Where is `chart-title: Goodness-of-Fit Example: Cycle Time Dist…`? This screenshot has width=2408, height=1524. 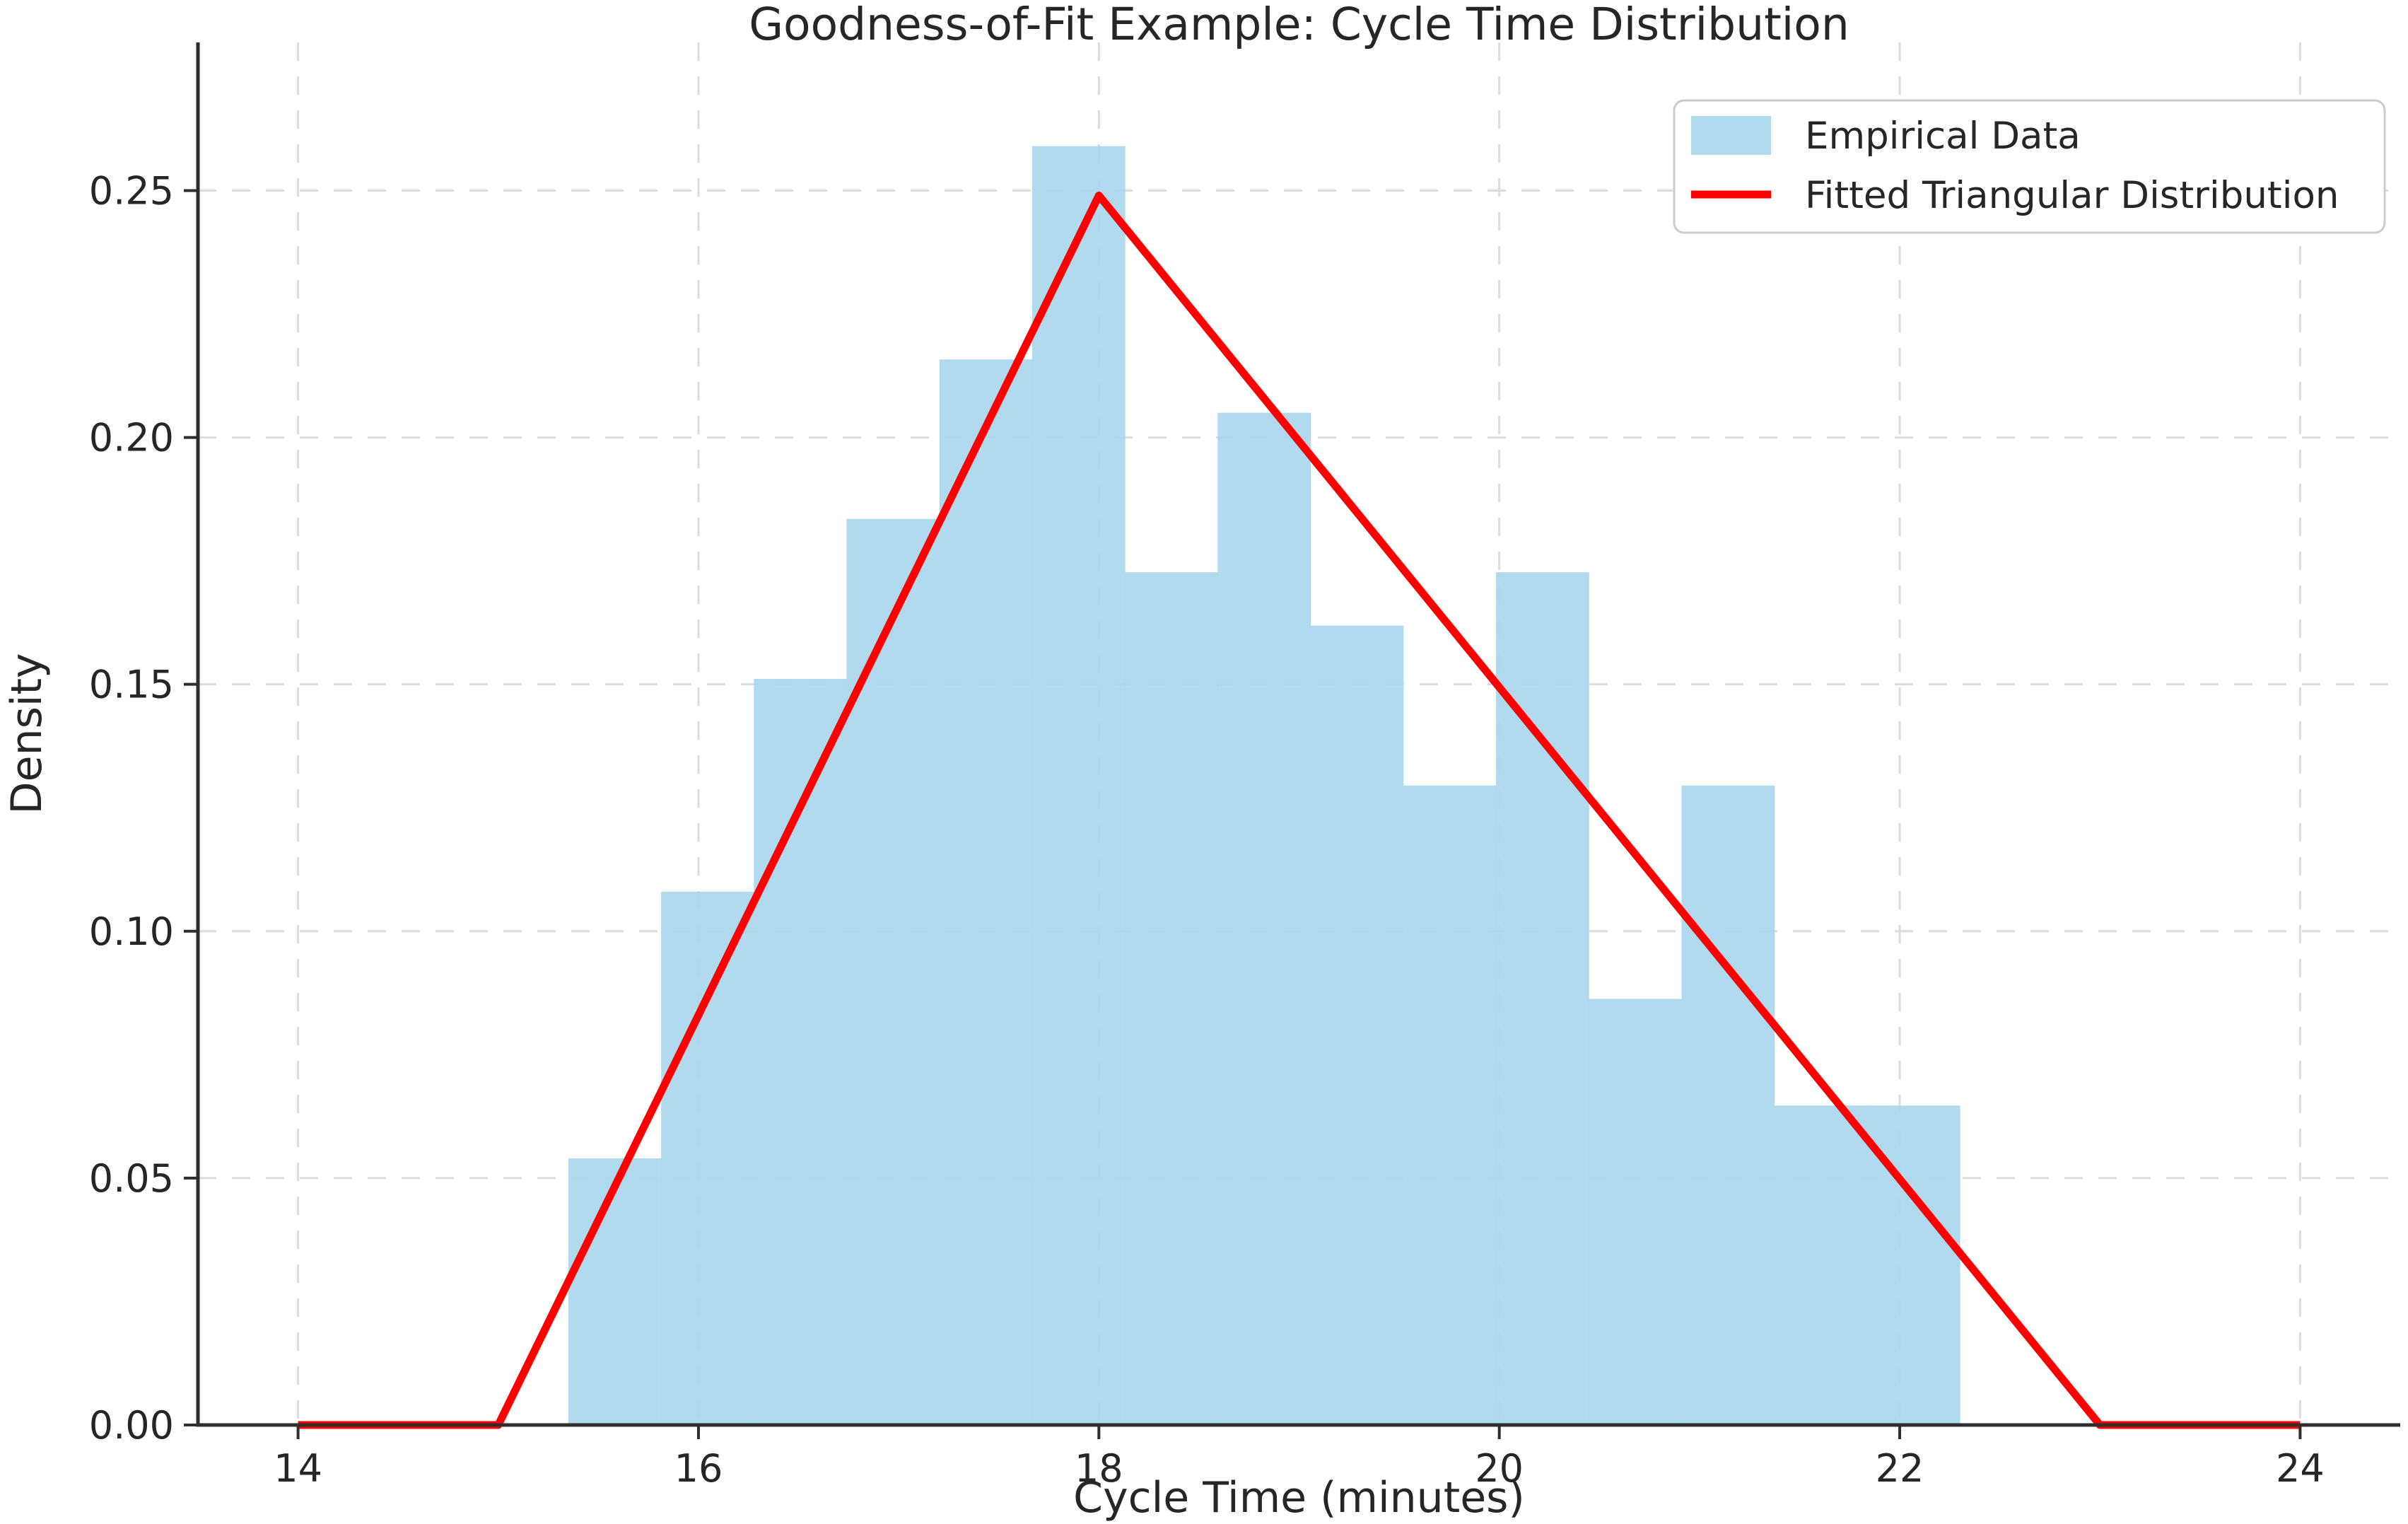
chart-title: Goodness-of-Fit Example: Cycle Time Dist… is located at coordinates (1299, 25).